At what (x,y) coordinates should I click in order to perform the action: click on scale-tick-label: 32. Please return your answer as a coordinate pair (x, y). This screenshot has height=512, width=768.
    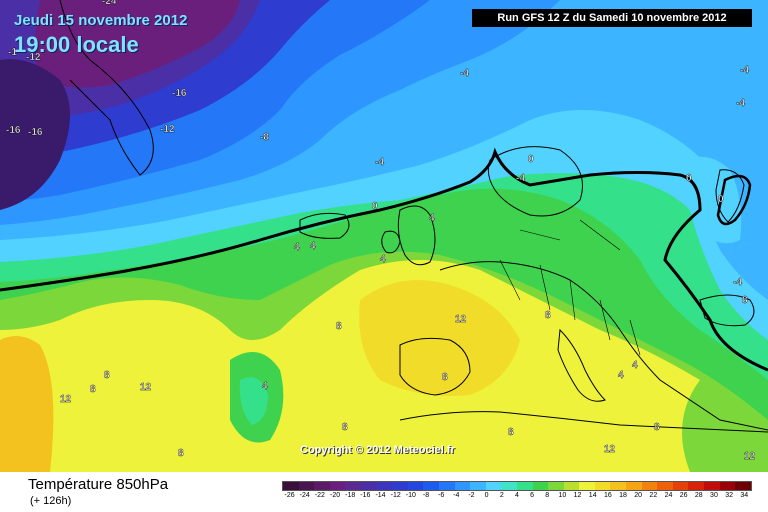
    Looking at the image, I should click on (729, 495).